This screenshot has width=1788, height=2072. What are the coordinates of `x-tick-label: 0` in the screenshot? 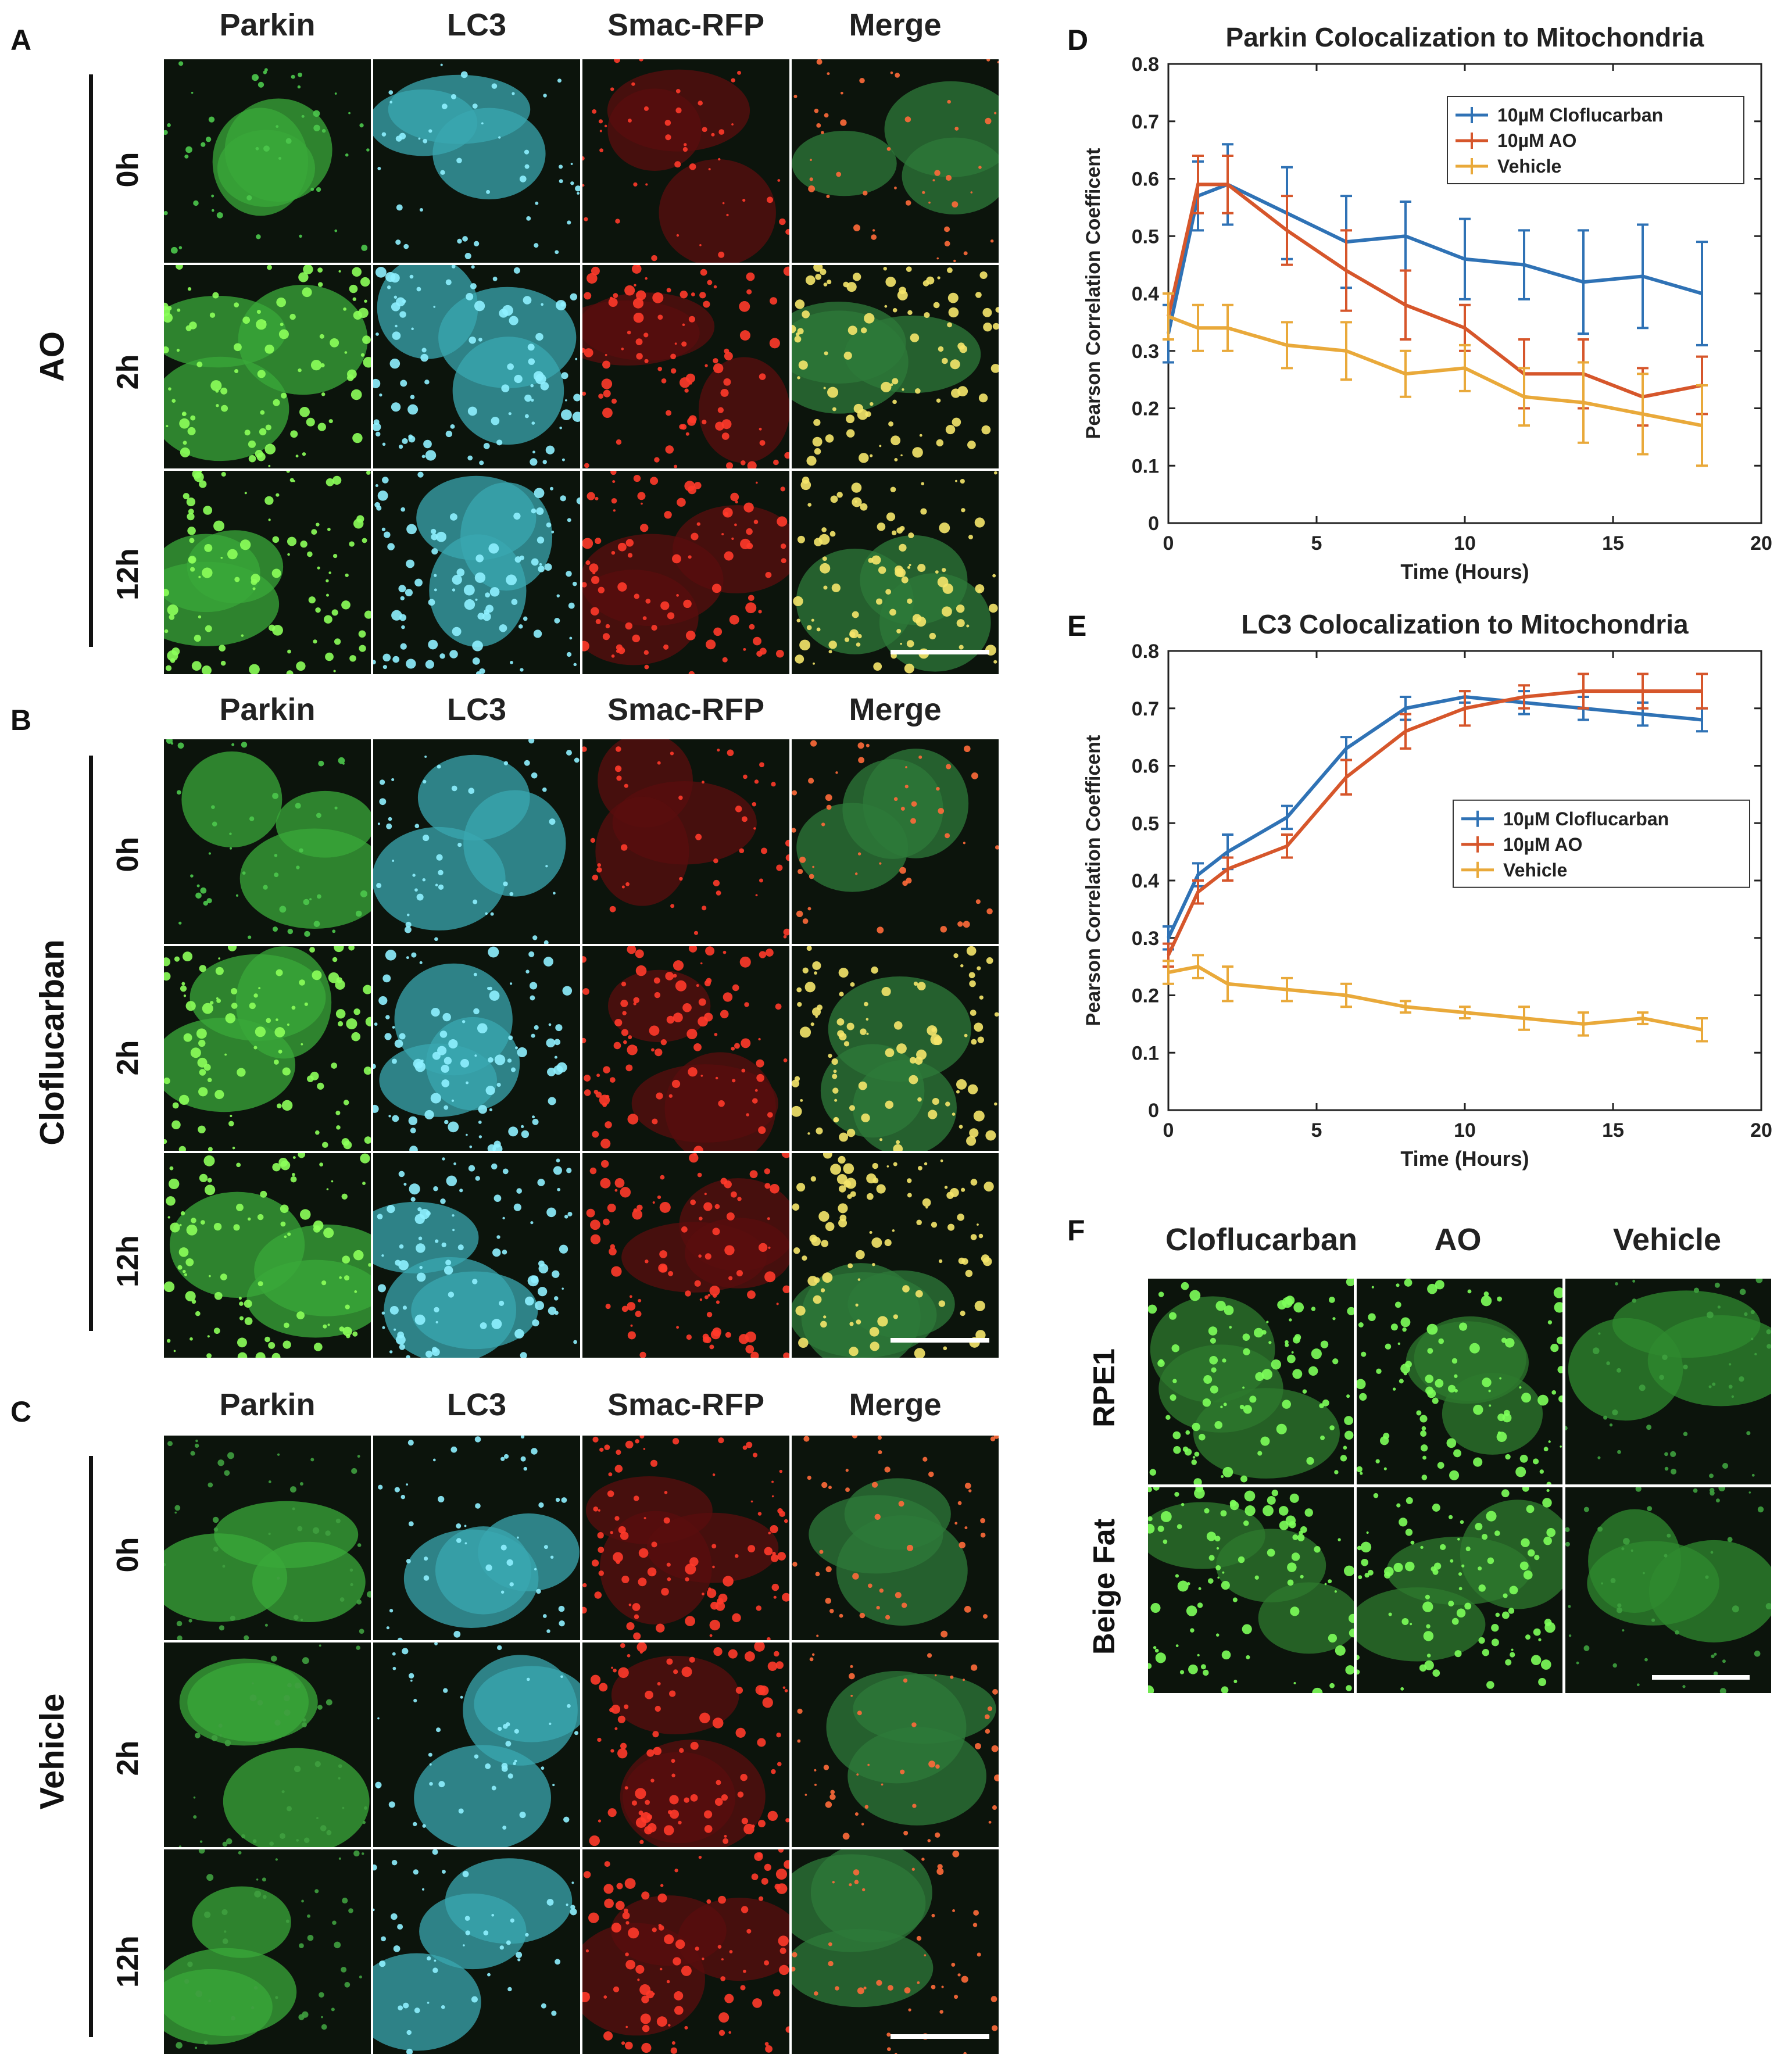 It's located at (1168, 1130).